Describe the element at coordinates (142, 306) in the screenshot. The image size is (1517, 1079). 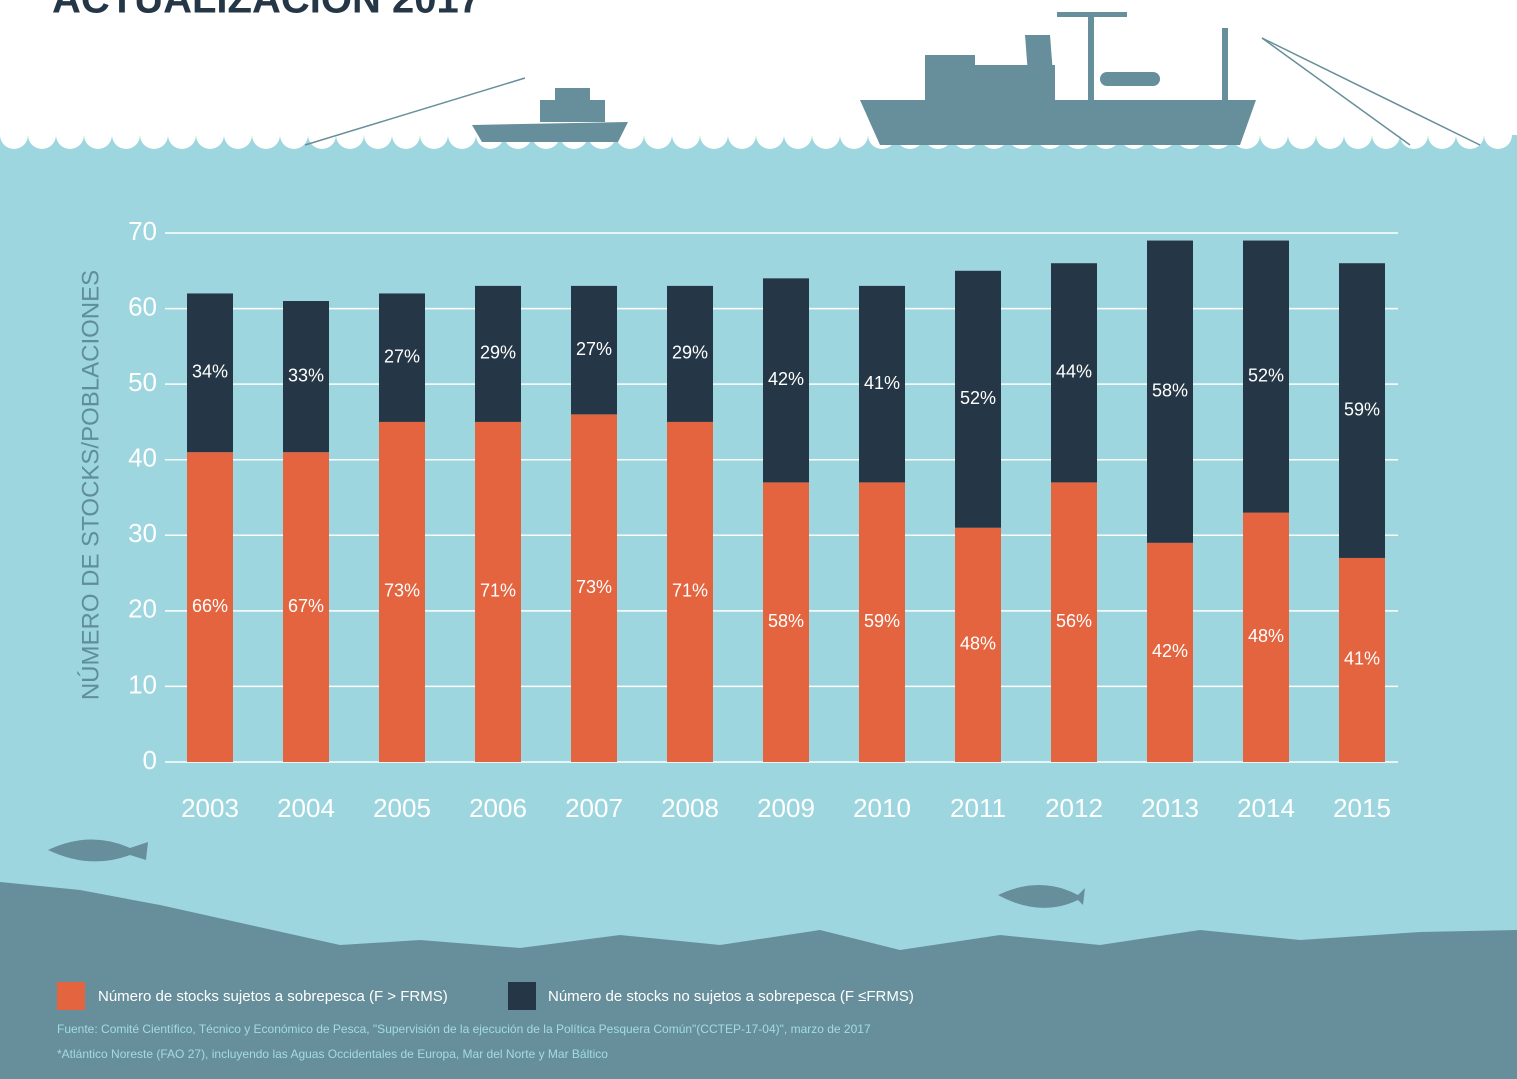
I see `y-tick-label: 60` at that location.